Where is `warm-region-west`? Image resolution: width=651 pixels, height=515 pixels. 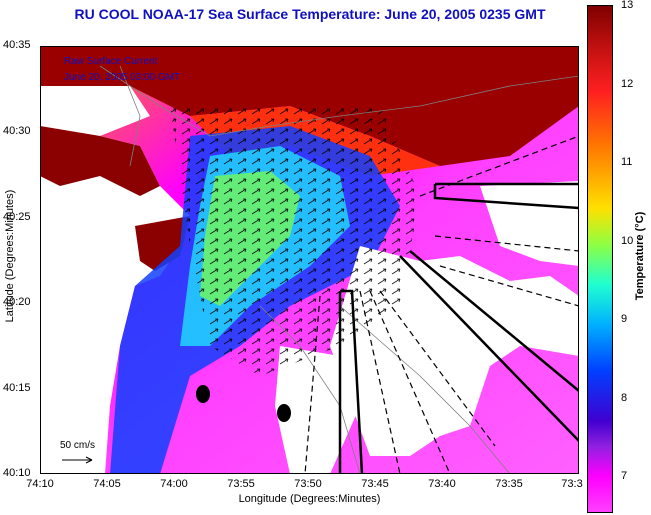 warm-region-west is located at coordinates (100, 161).